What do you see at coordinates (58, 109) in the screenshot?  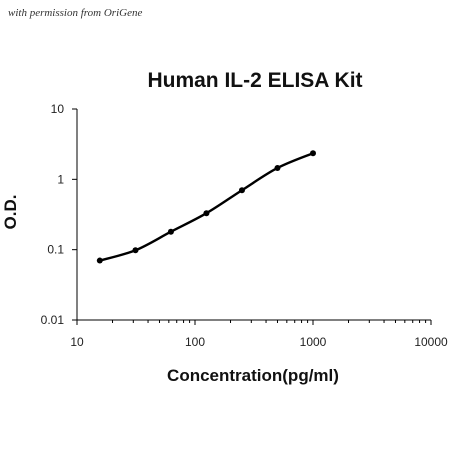 I see `y-tick-label: 10` at bounding box center [58, 109].